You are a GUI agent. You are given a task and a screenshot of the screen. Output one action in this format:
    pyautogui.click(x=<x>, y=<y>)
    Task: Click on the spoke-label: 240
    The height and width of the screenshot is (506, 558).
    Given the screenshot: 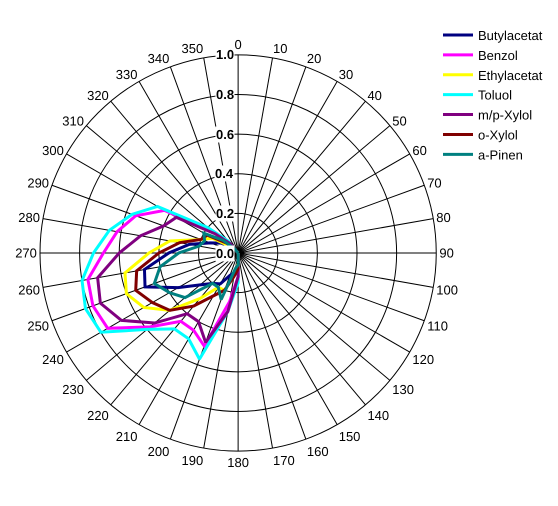 What is the action you would take?
    pyautogui.click(x=53, y=360)
    